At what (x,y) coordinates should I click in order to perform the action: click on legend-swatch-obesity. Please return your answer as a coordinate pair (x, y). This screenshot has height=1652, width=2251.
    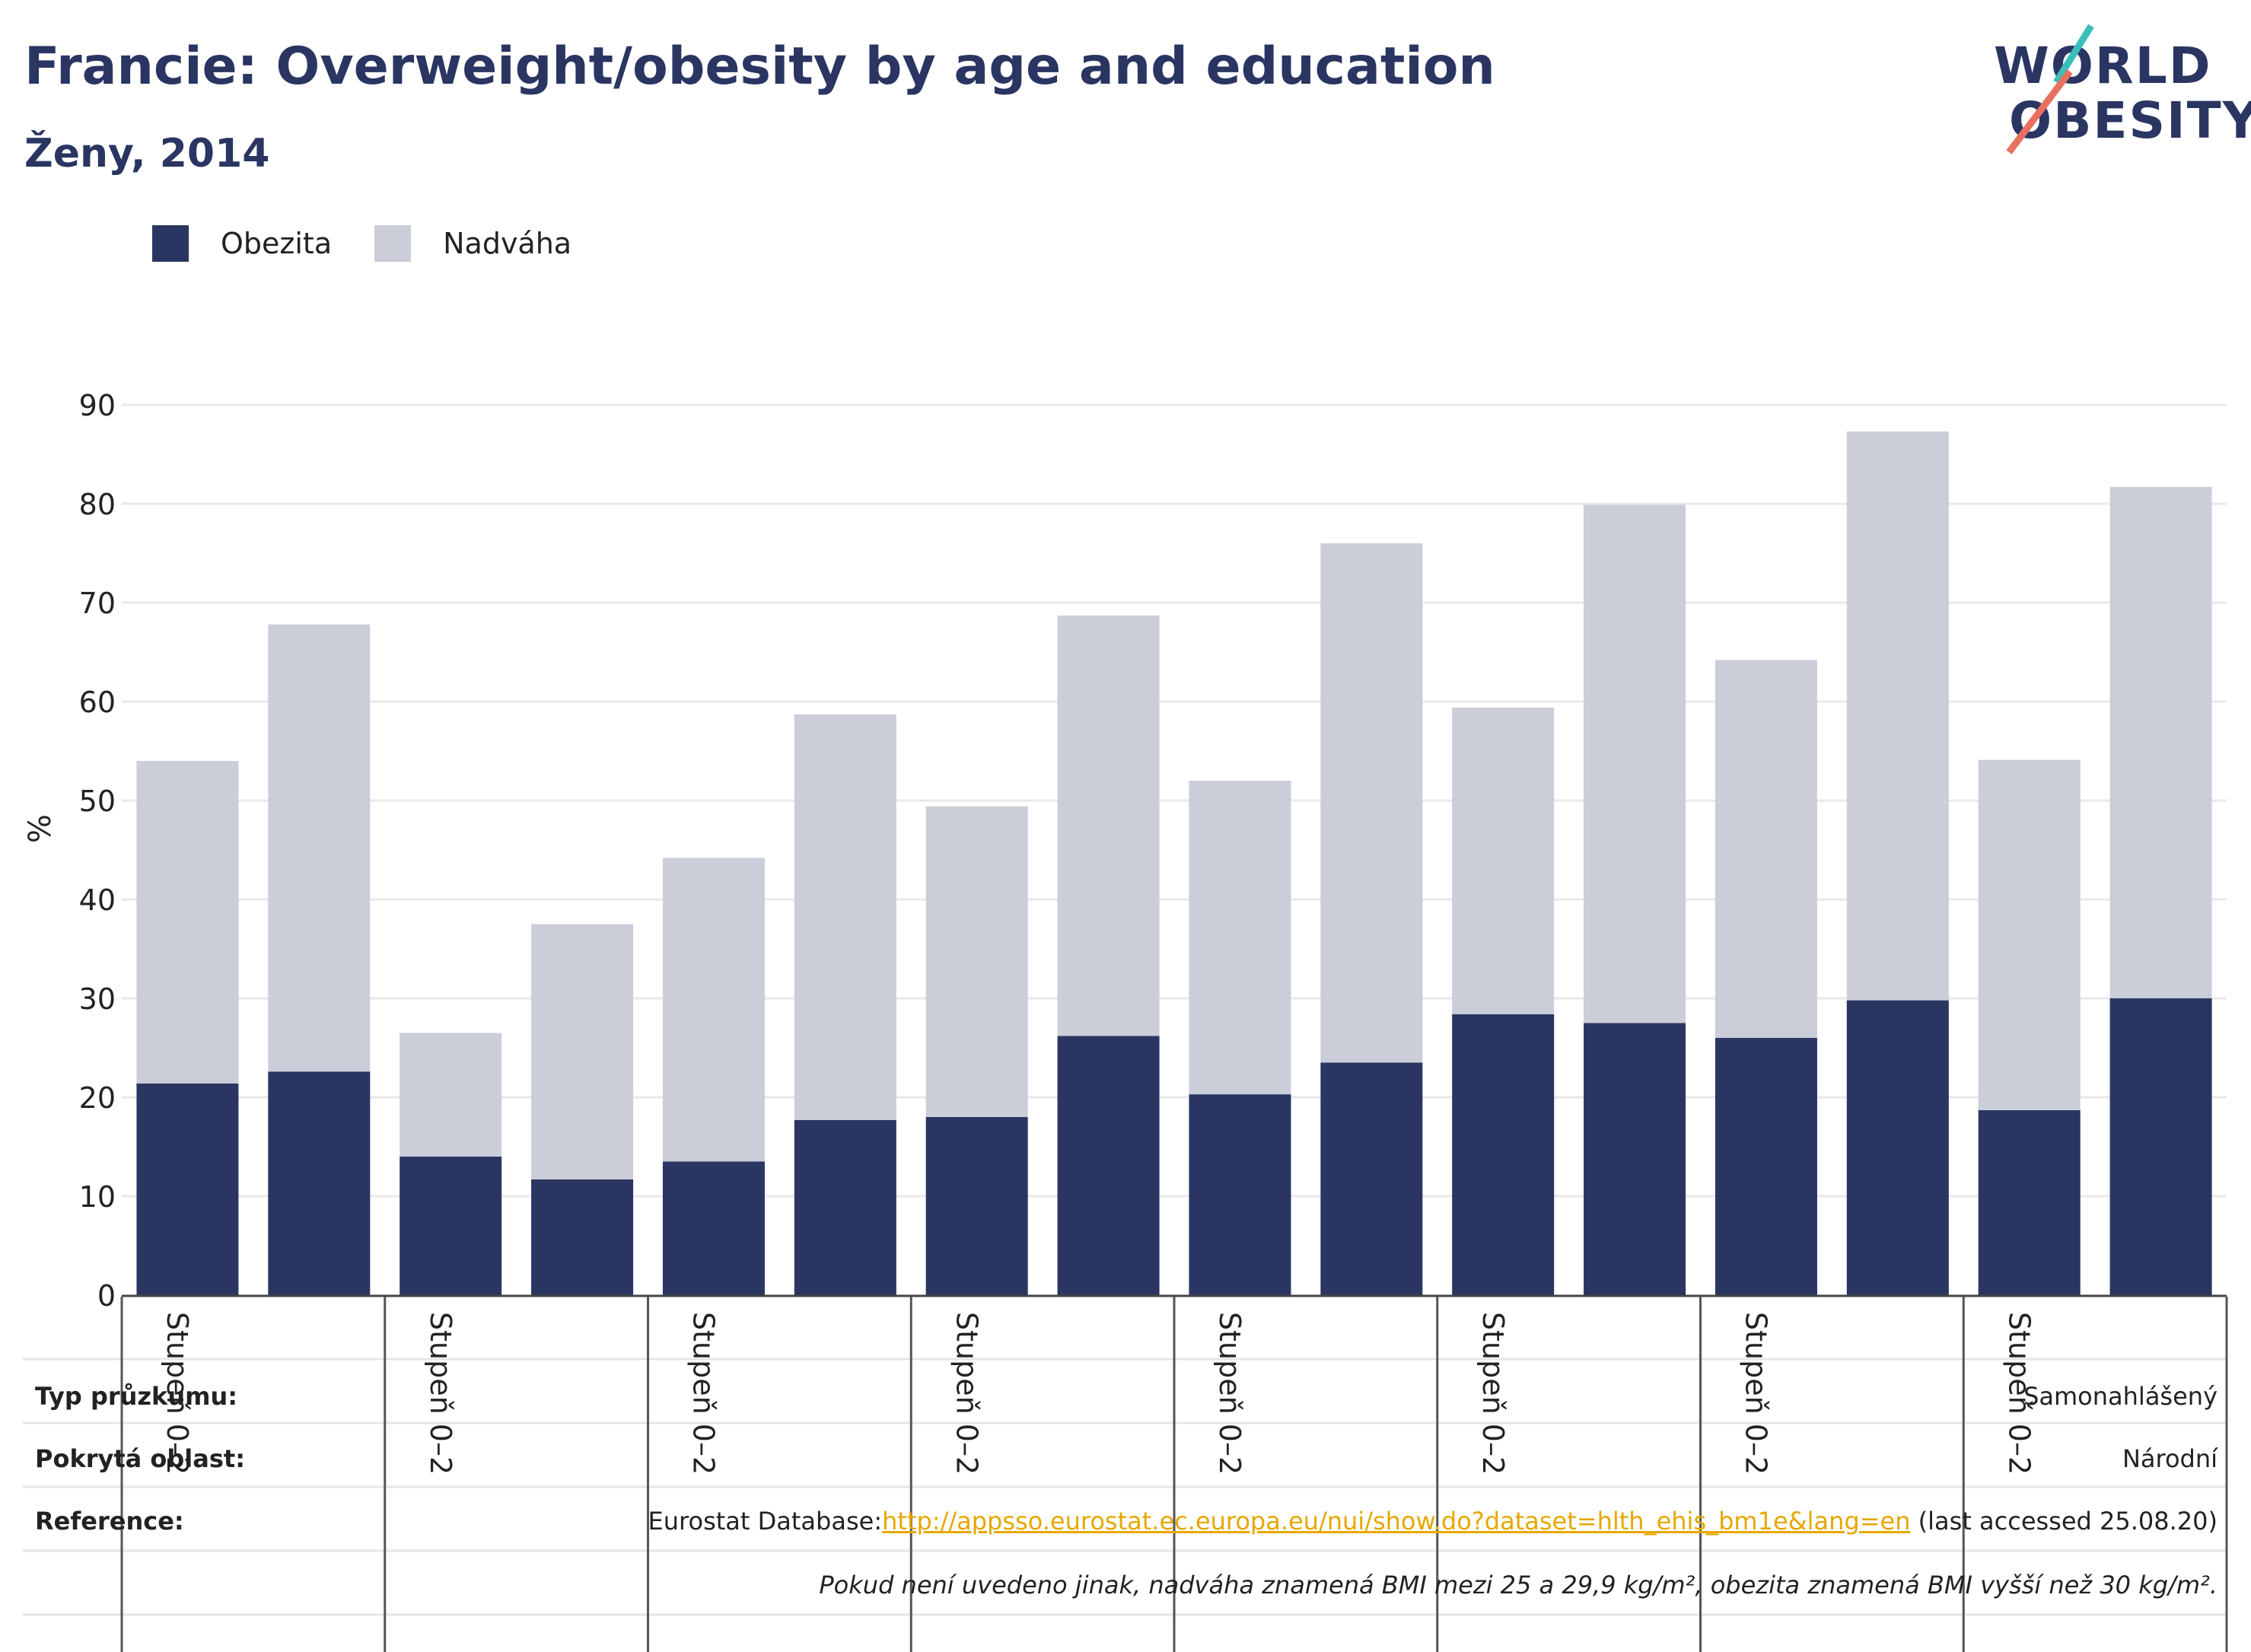
    Looking at the image, I should click on (170, 244).